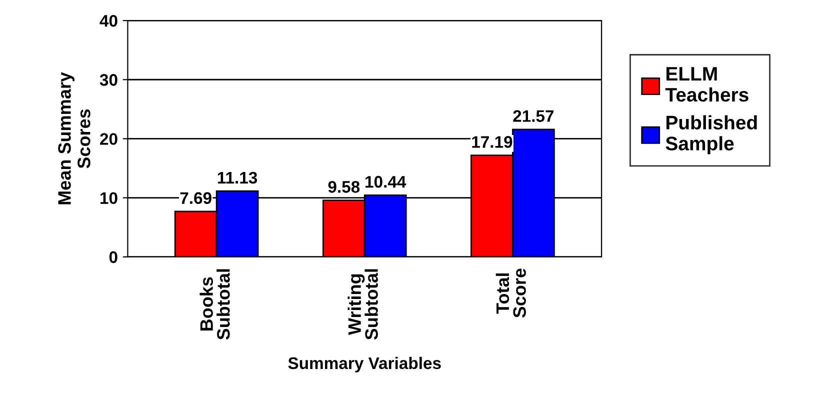  Describe the element at coordinates (238, 178) in the screenshot. I see `data-label: 11.13` at that location.